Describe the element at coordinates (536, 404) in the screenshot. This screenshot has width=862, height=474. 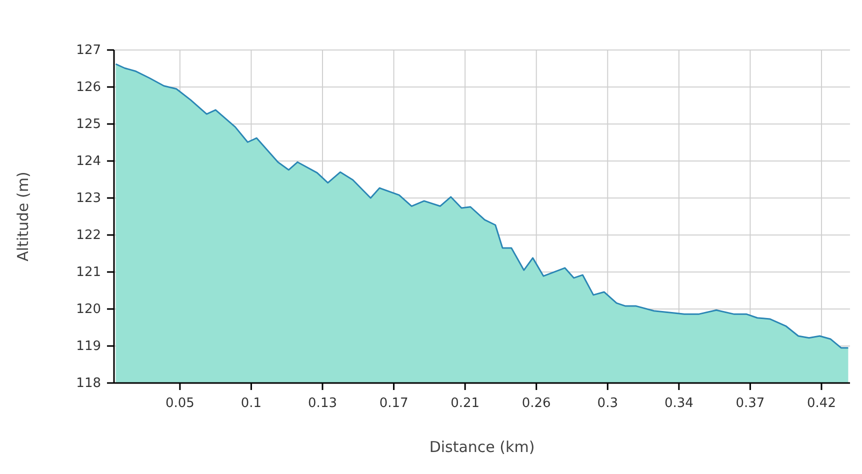
I see `x-tick-label: 0.26` at that location.